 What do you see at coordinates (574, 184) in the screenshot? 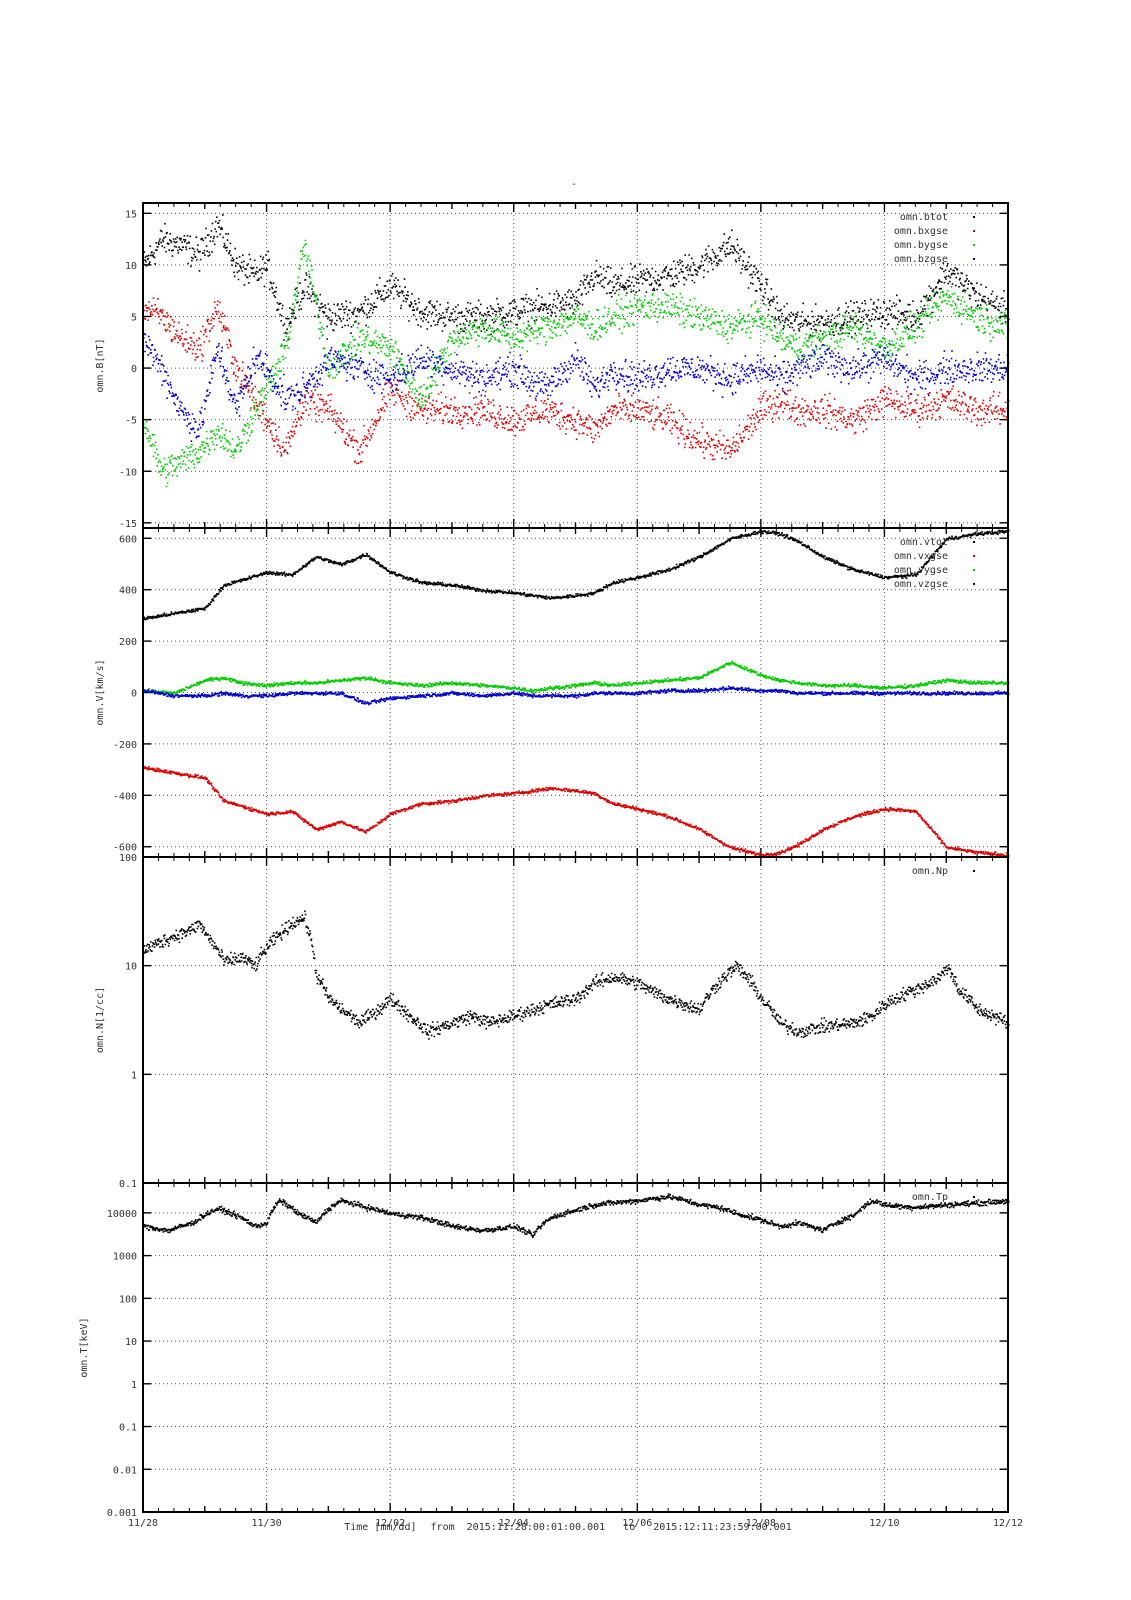
I see `figure-title: -` at bounding box center [574, 184].